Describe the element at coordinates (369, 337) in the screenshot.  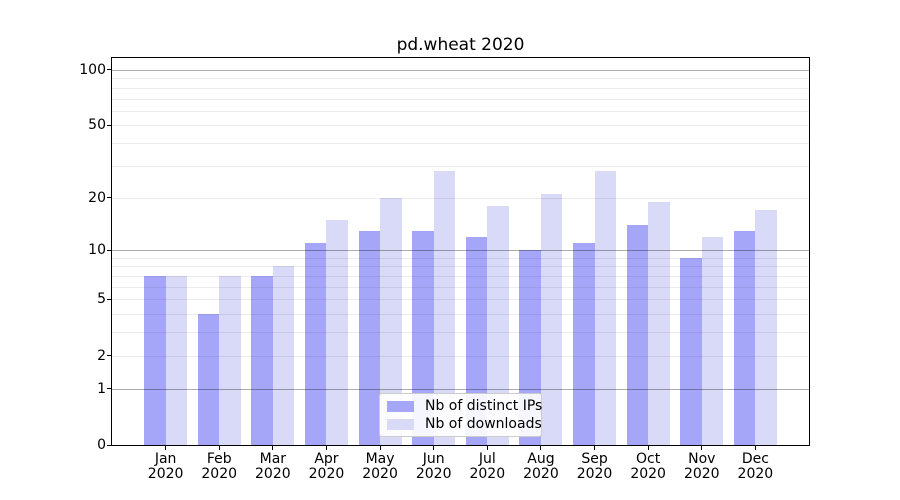
I see `bar-nb-of-distinct-ips-may` at that location.